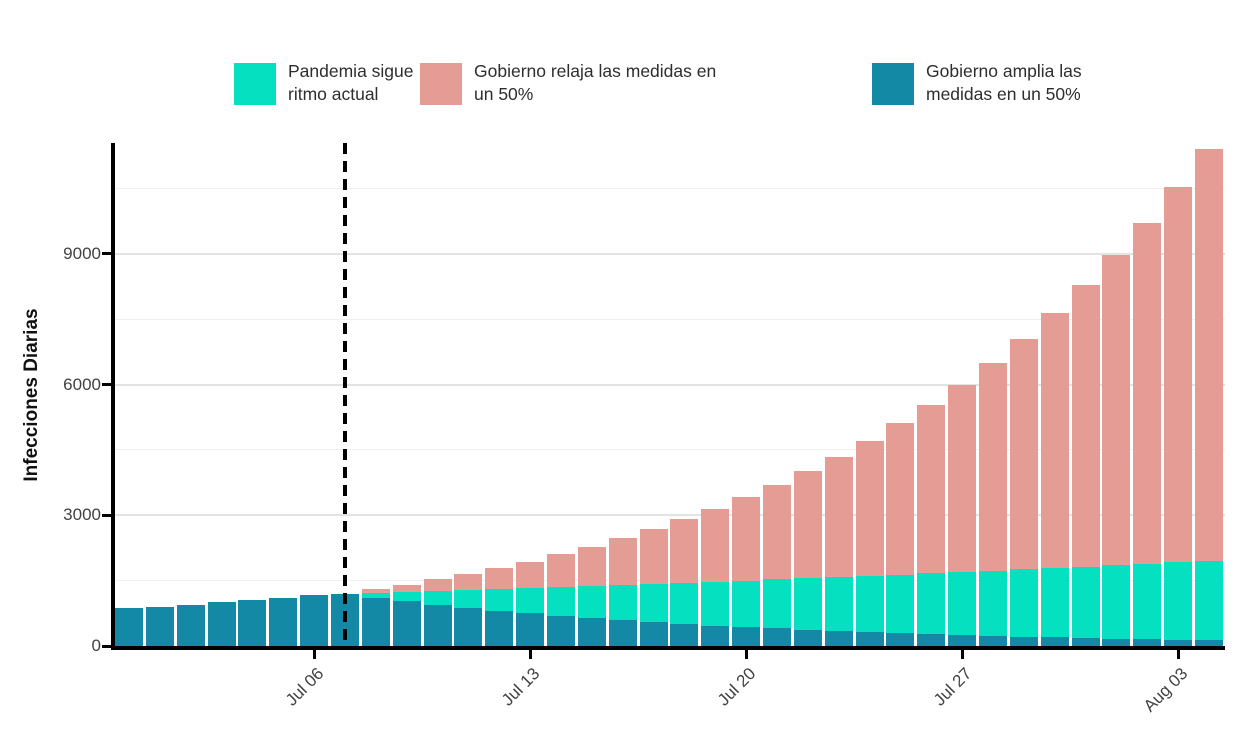 This screenshot has width=1260, height=746. Describe the element at coordinates (255, 84) in the screenshot. I see `legend-swatch-ritmo-actual` at that location.